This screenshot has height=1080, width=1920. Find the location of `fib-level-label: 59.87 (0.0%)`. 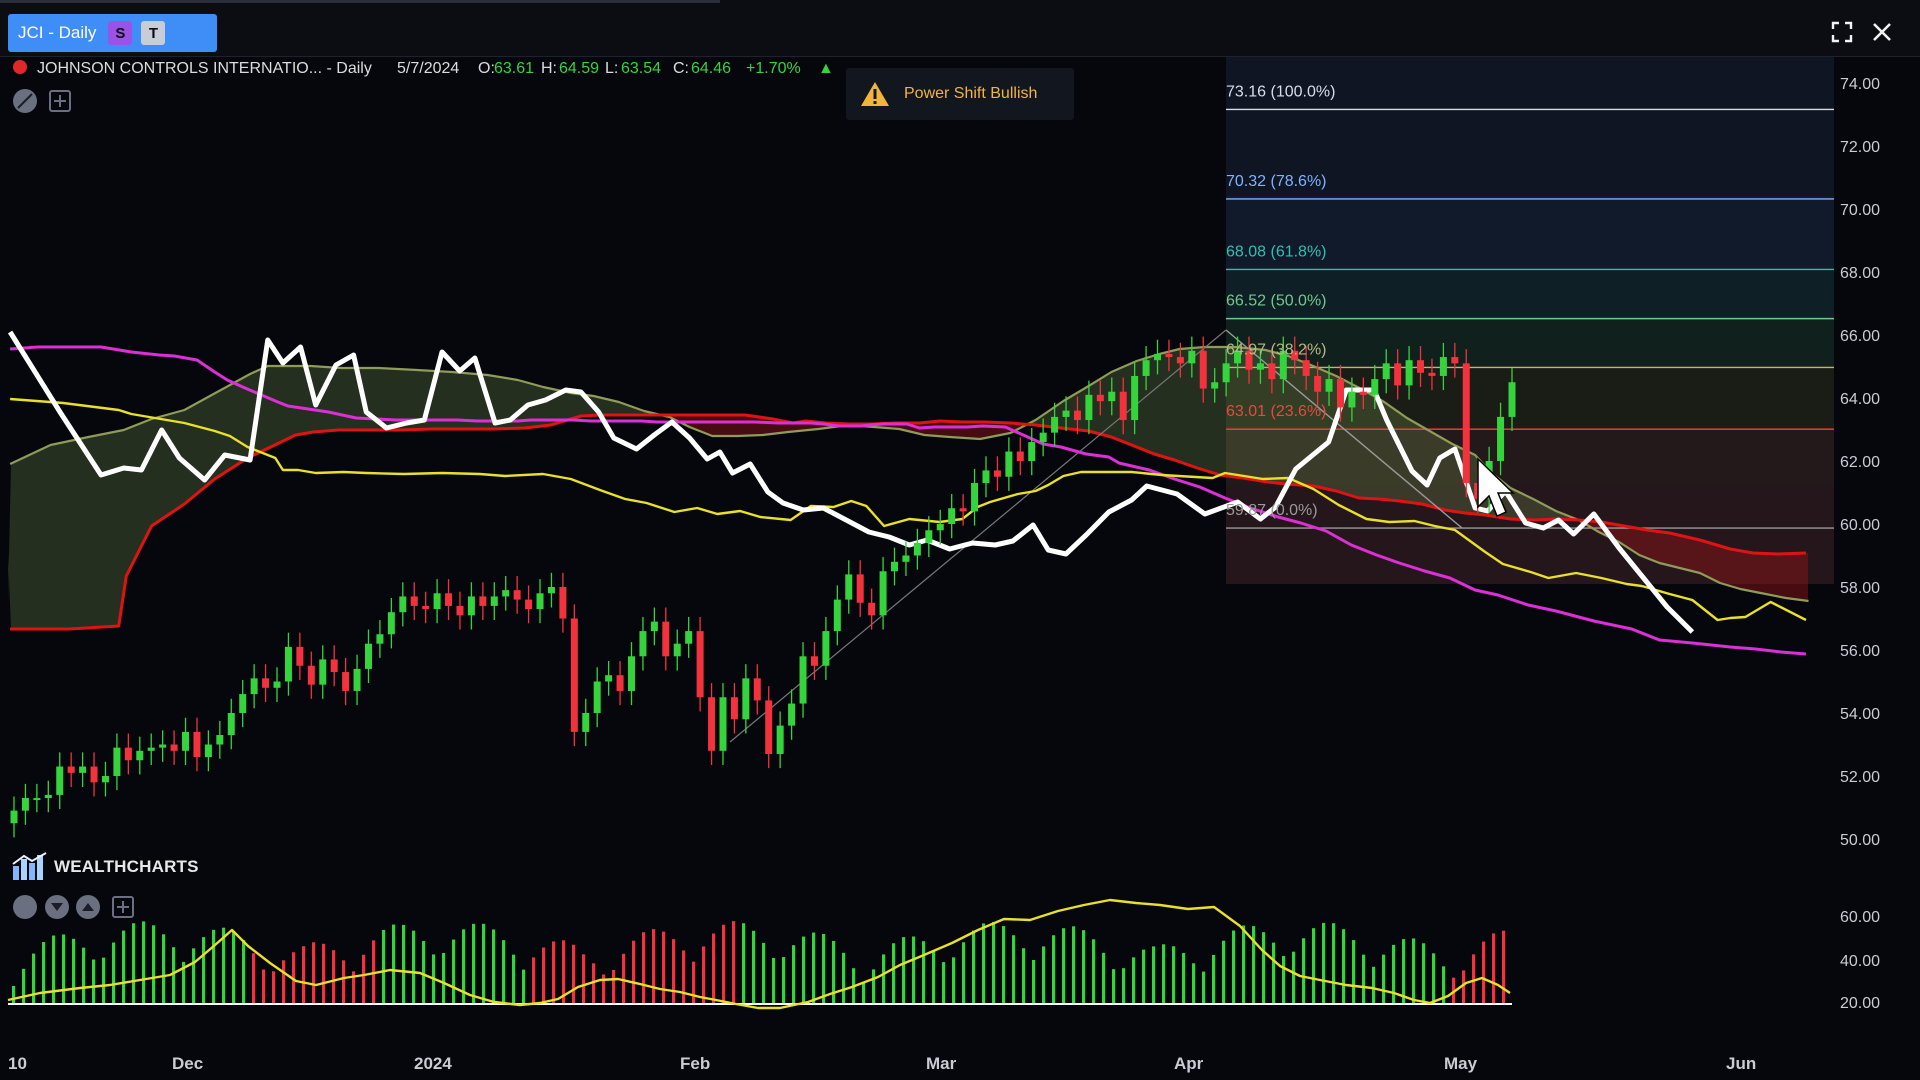

fib-level-label: 59.87 (0.0%) is located at coordinates (1272, 510).